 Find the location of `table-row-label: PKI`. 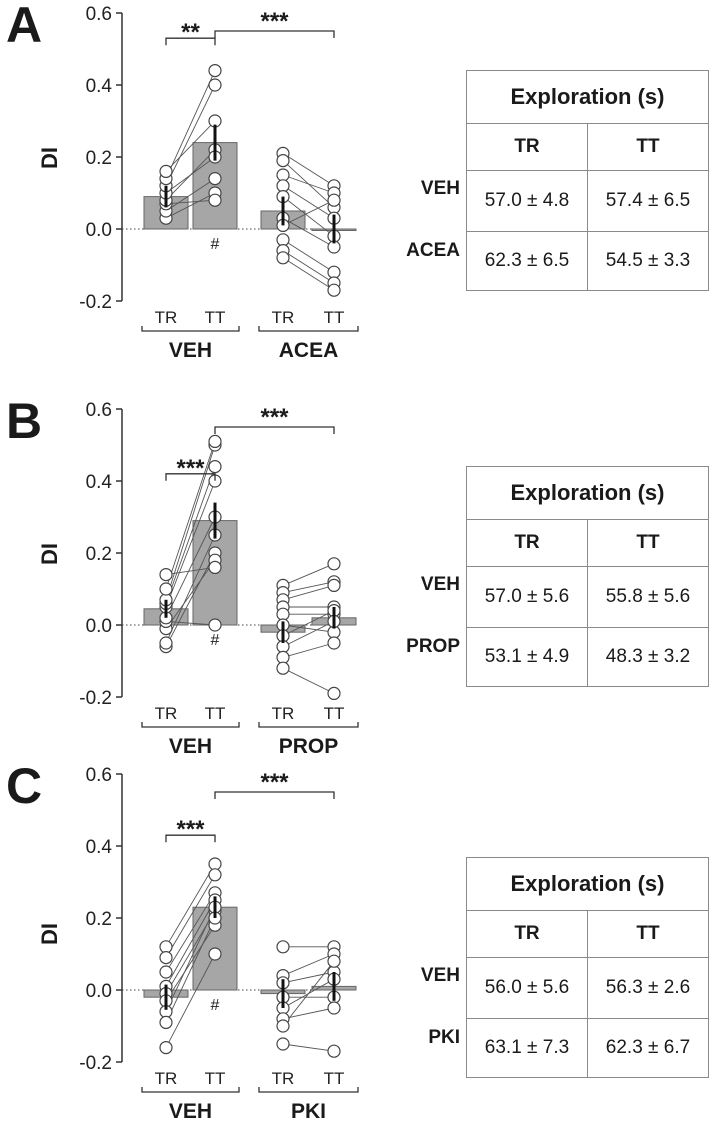

table-row-label: PKI is located at coordinates (444, 1037).